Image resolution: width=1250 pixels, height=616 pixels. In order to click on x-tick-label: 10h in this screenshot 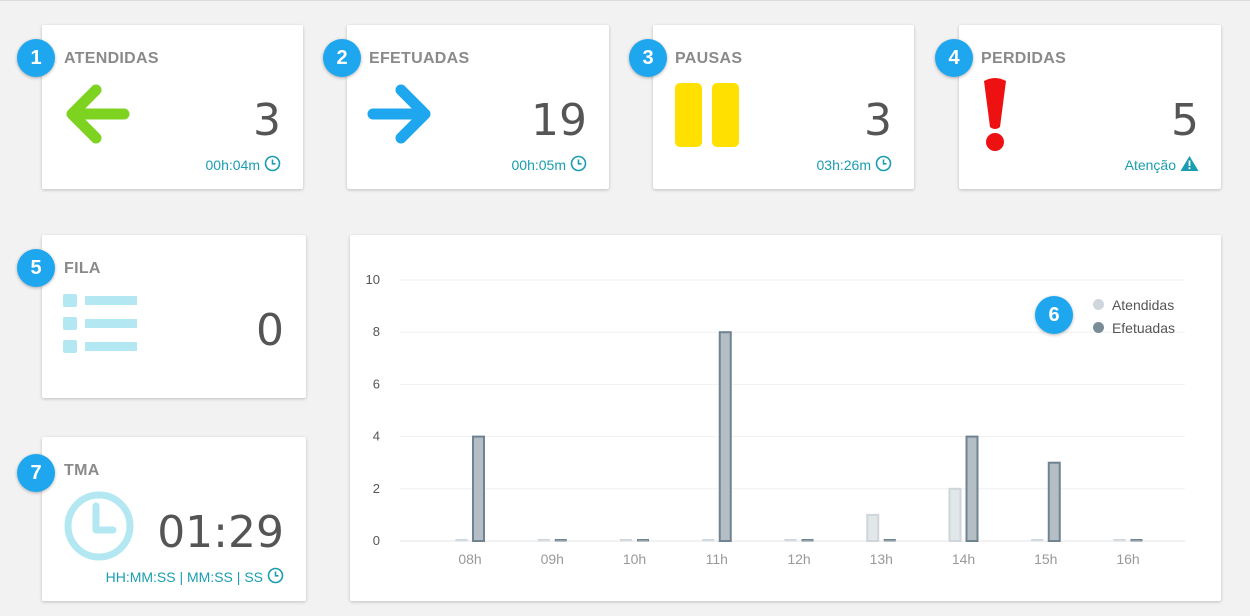, I will do `click(634, 559)`.